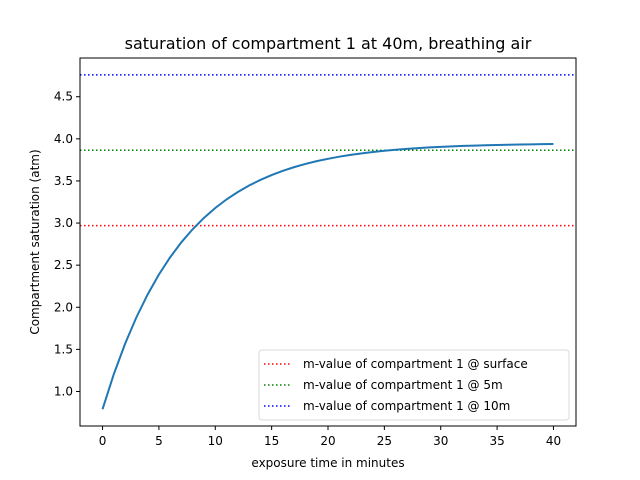 This screenshot has width=640, height=480. What do you see at coordinates (403, 385) in the screenshot?
I see `legend-entry: m-value of compartment 1 @ 5m` at bounding box center [403, 385].